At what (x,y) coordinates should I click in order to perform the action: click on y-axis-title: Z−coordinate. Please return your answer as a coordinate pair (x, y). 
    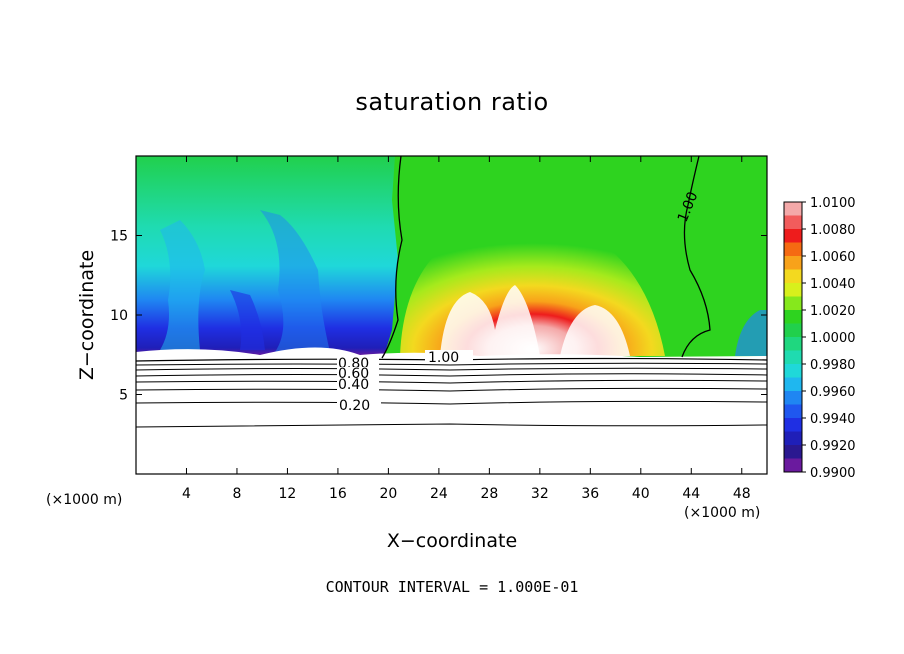
    Looking at the image, I should click on (87, 315).